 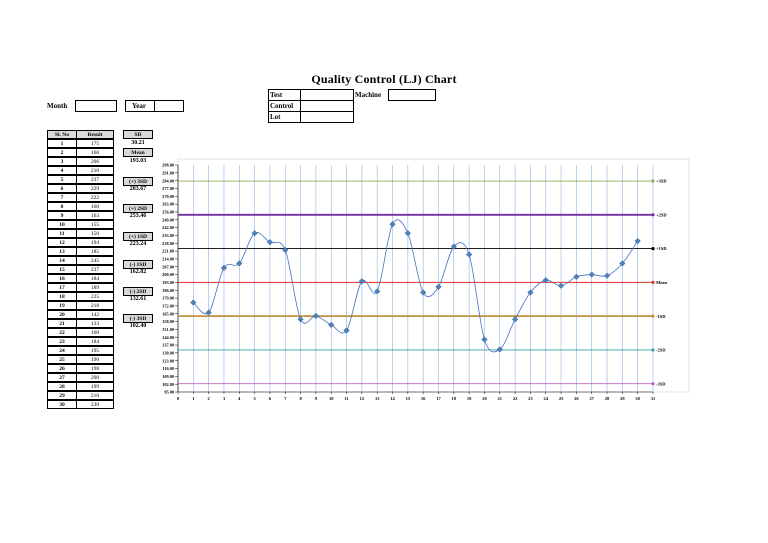 What do you see at coordinates (661, 248) in the screenshot?
I see `reference-label: +1SD` at bounding box center [661, 248].